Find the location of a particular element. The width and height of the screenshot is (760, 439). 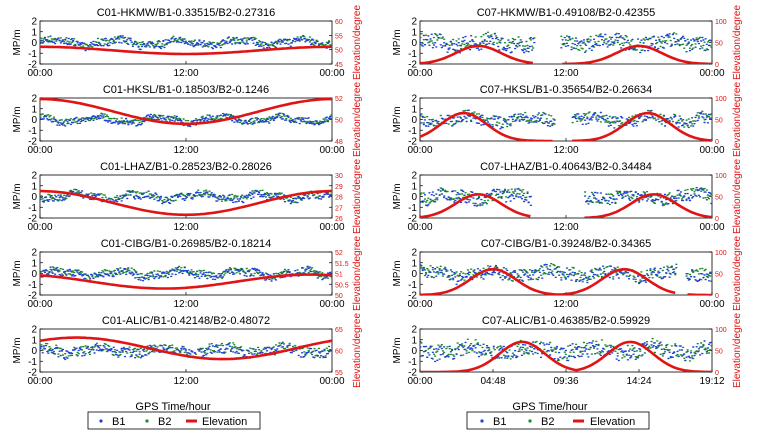

legend-right: B1 B2 Elevation is located at coordinates (558, 420).